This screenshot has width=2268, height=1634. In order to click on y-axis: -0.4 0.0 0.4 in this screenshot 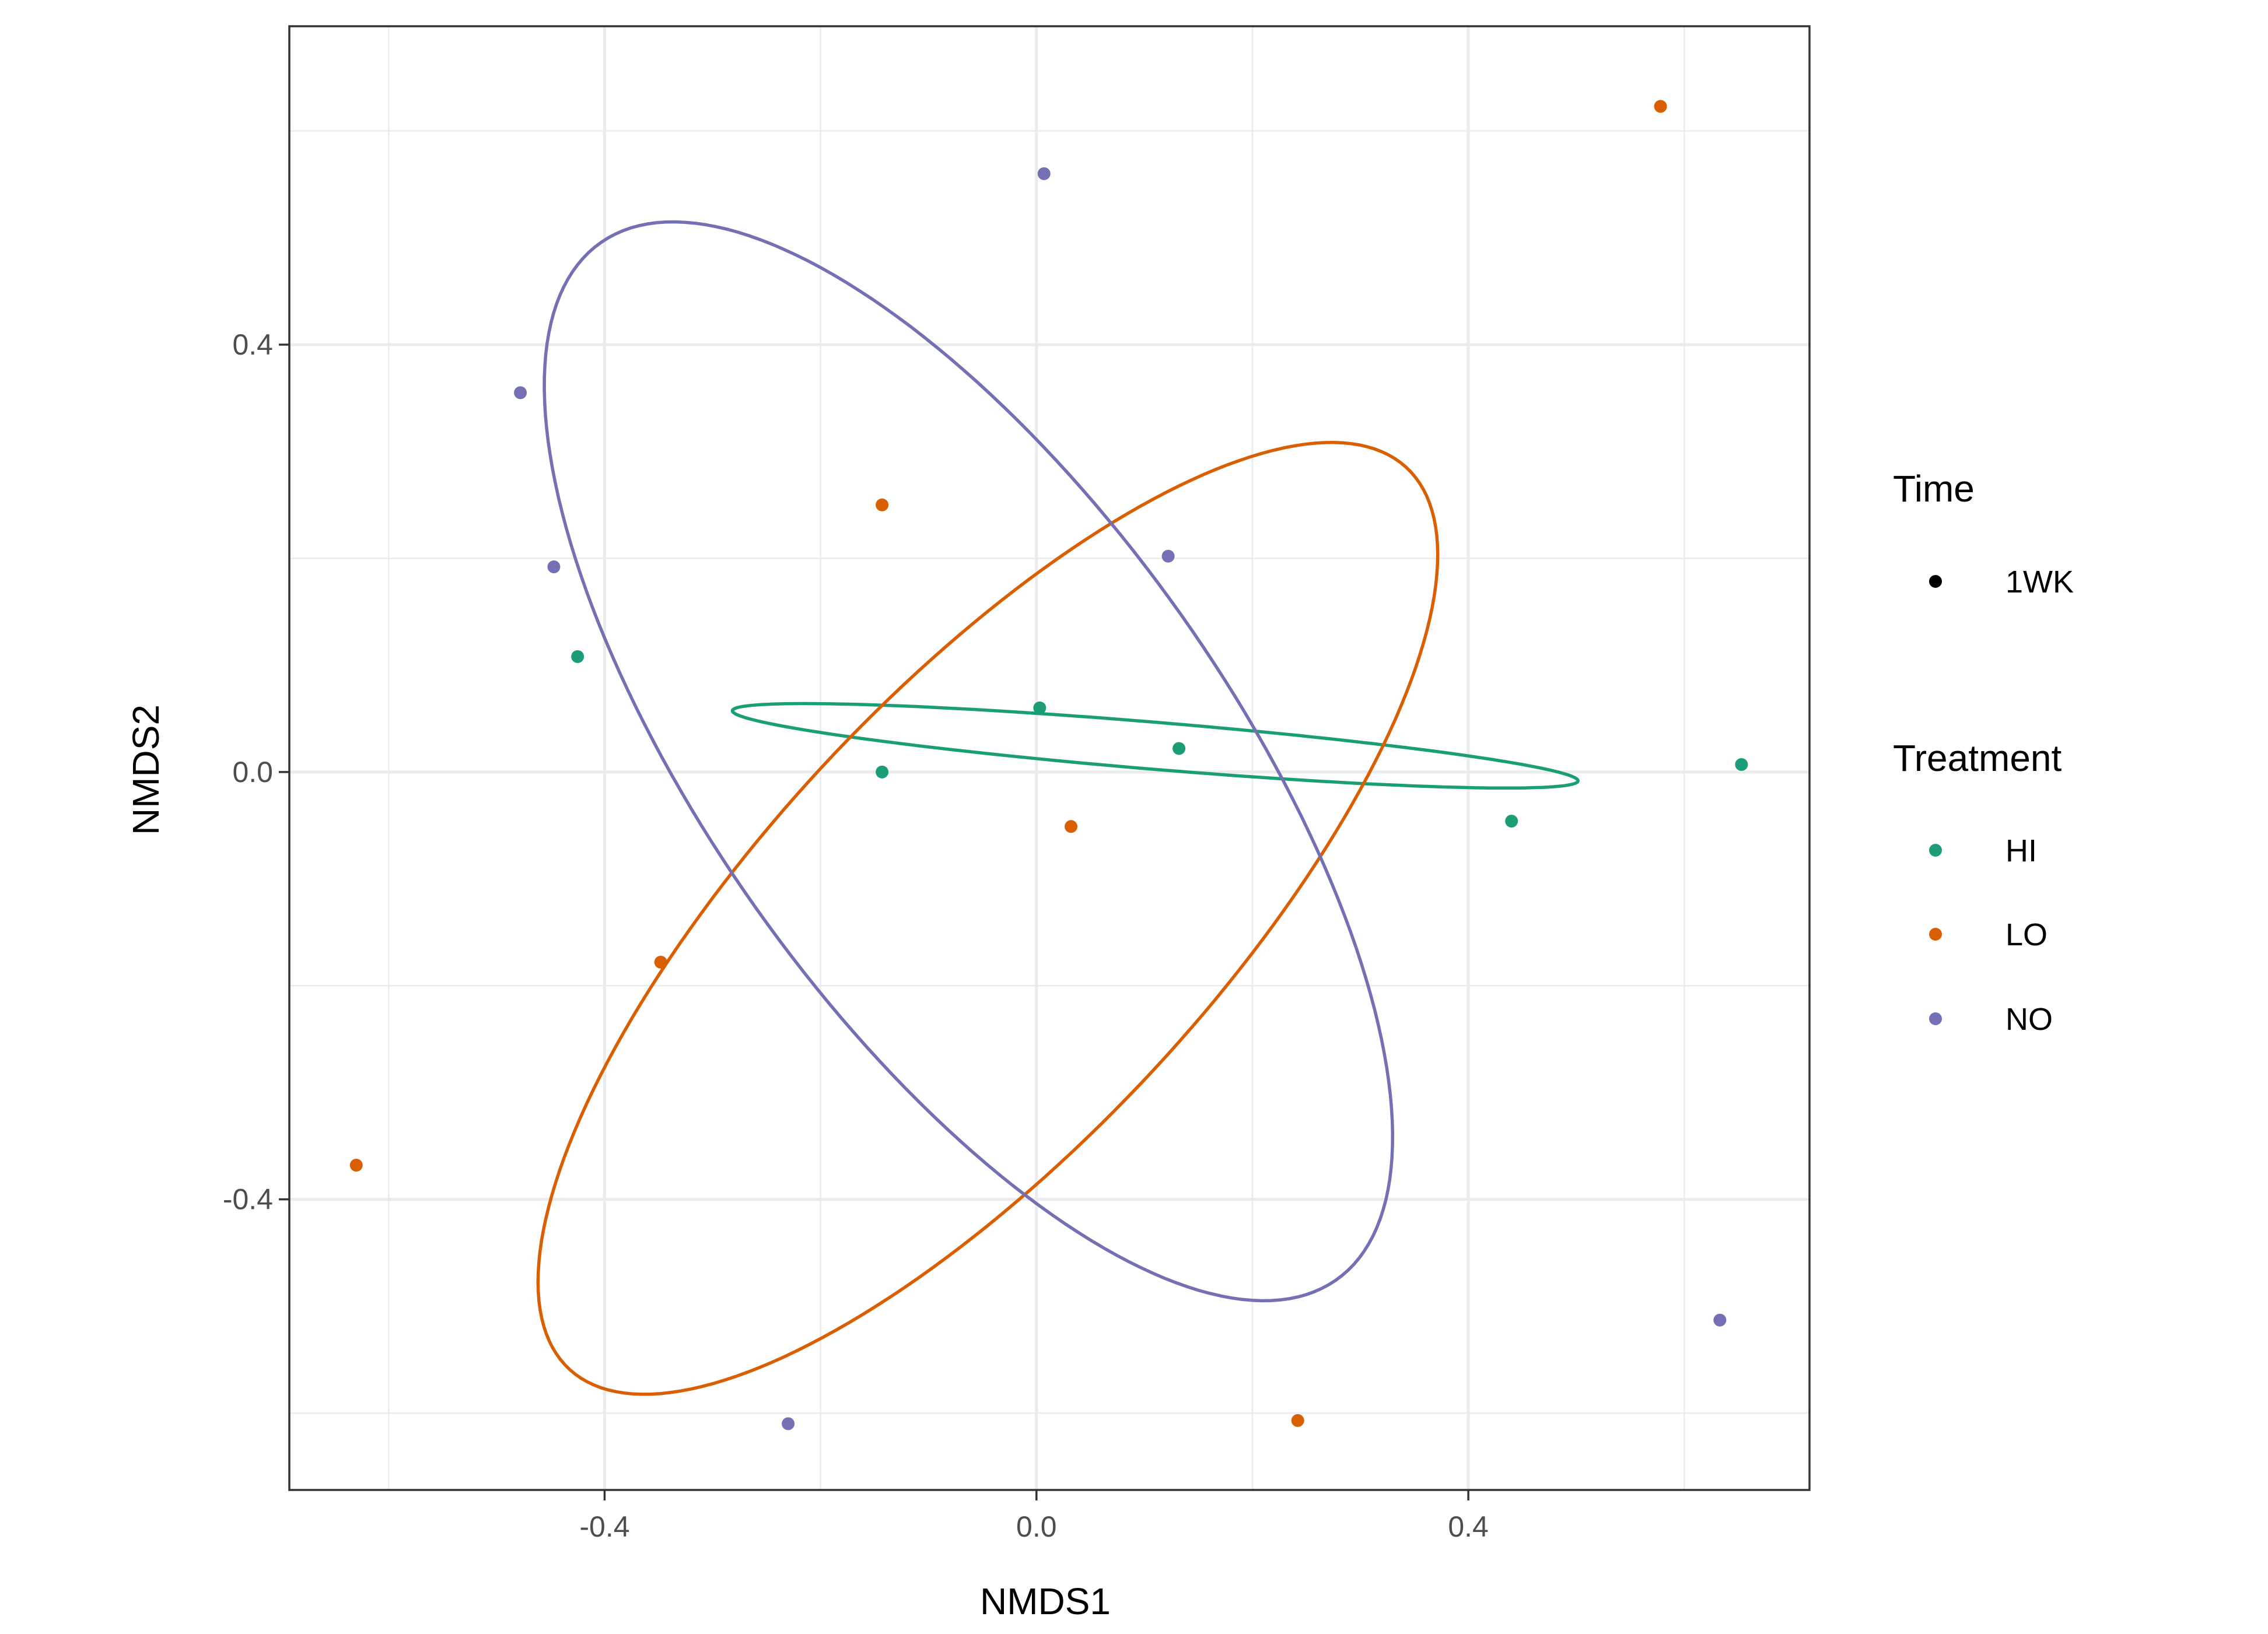, I will do `click(256, 772)`.